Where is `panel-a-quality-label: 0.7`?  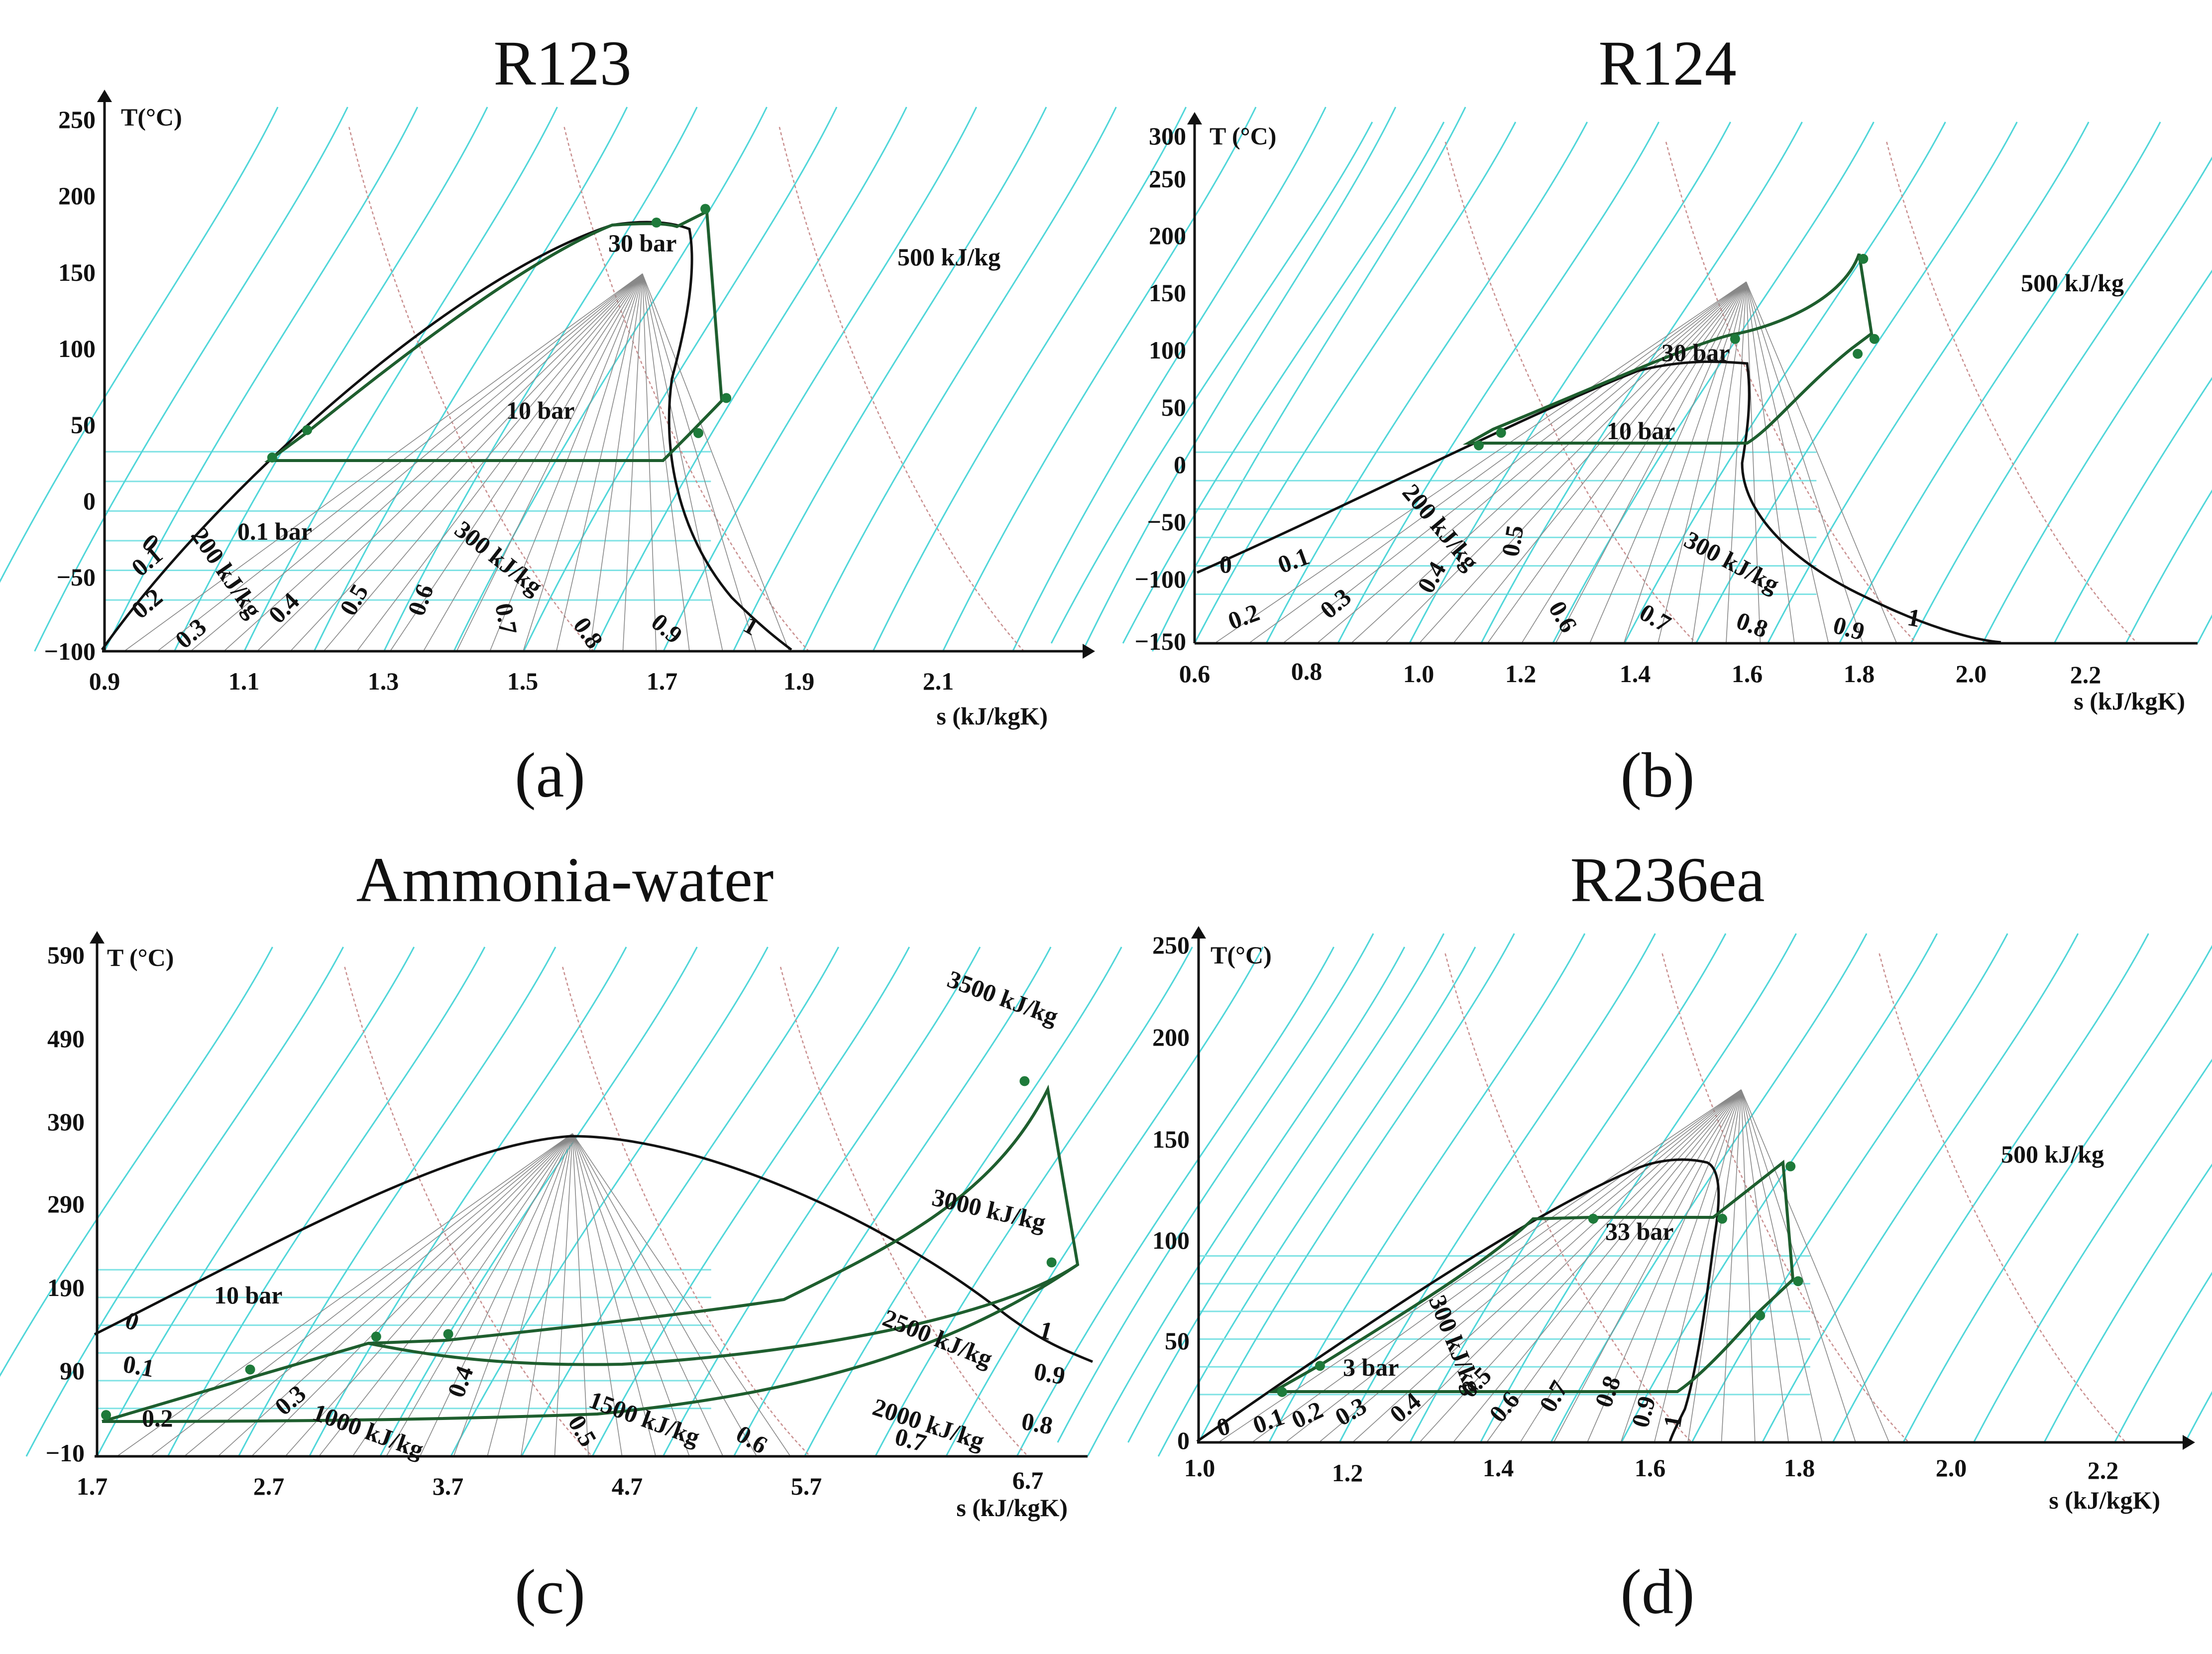
panel-a-quality-label: 0.7 is located at coordinates (506, 619).